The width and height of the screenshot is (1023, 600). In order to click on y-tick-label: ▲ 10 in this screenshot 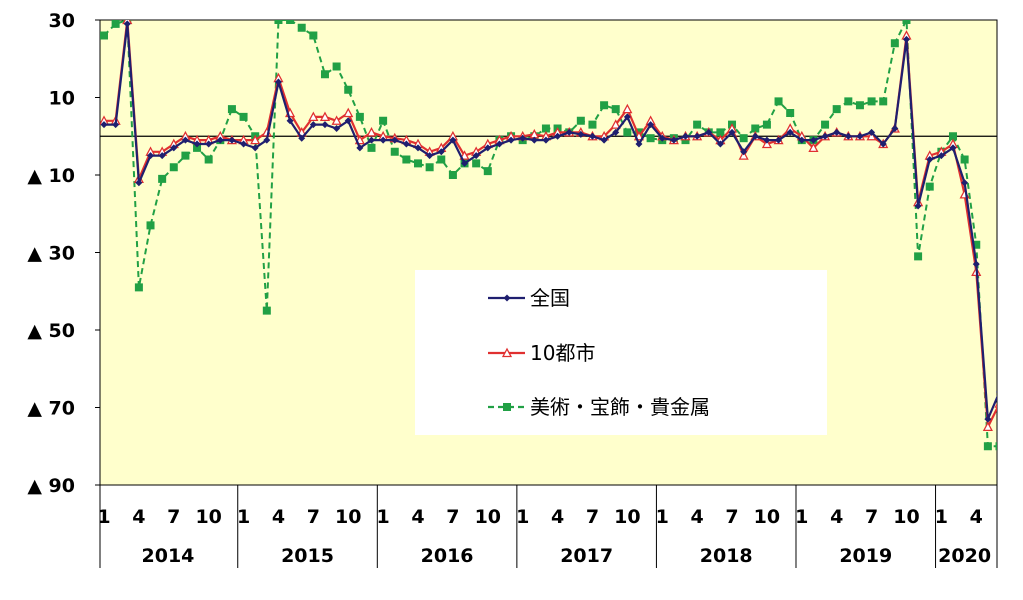, I will do `click(51, 176)`.